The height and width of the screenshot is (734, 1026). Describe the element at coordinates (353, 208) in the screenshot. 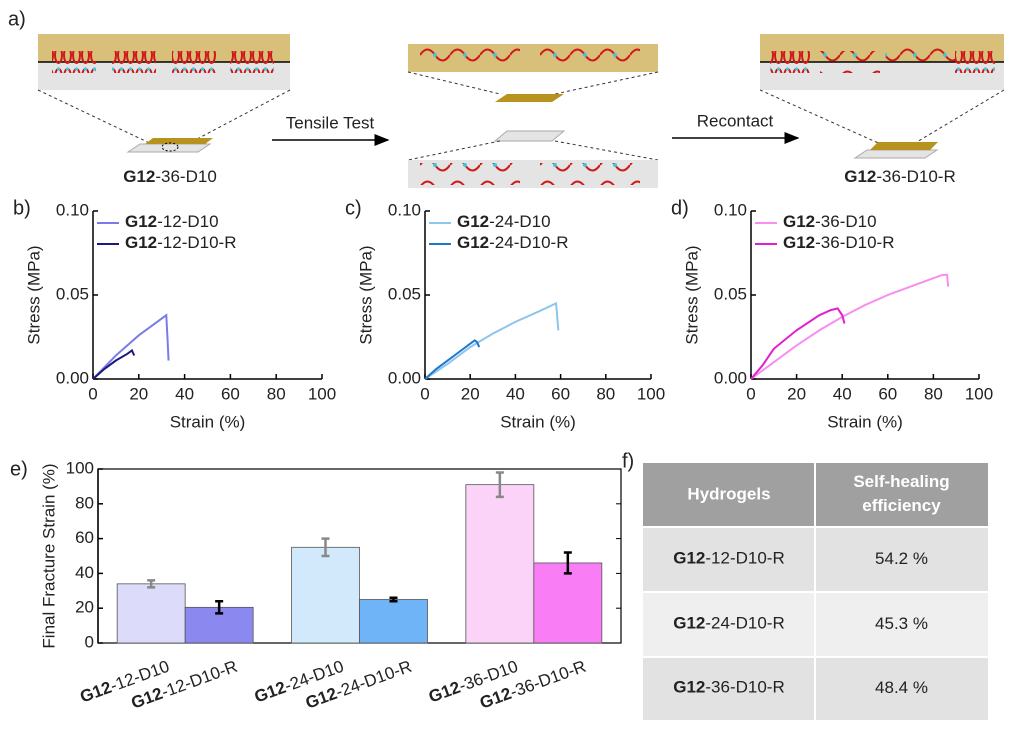

I see `panel-label: c)` at that location.